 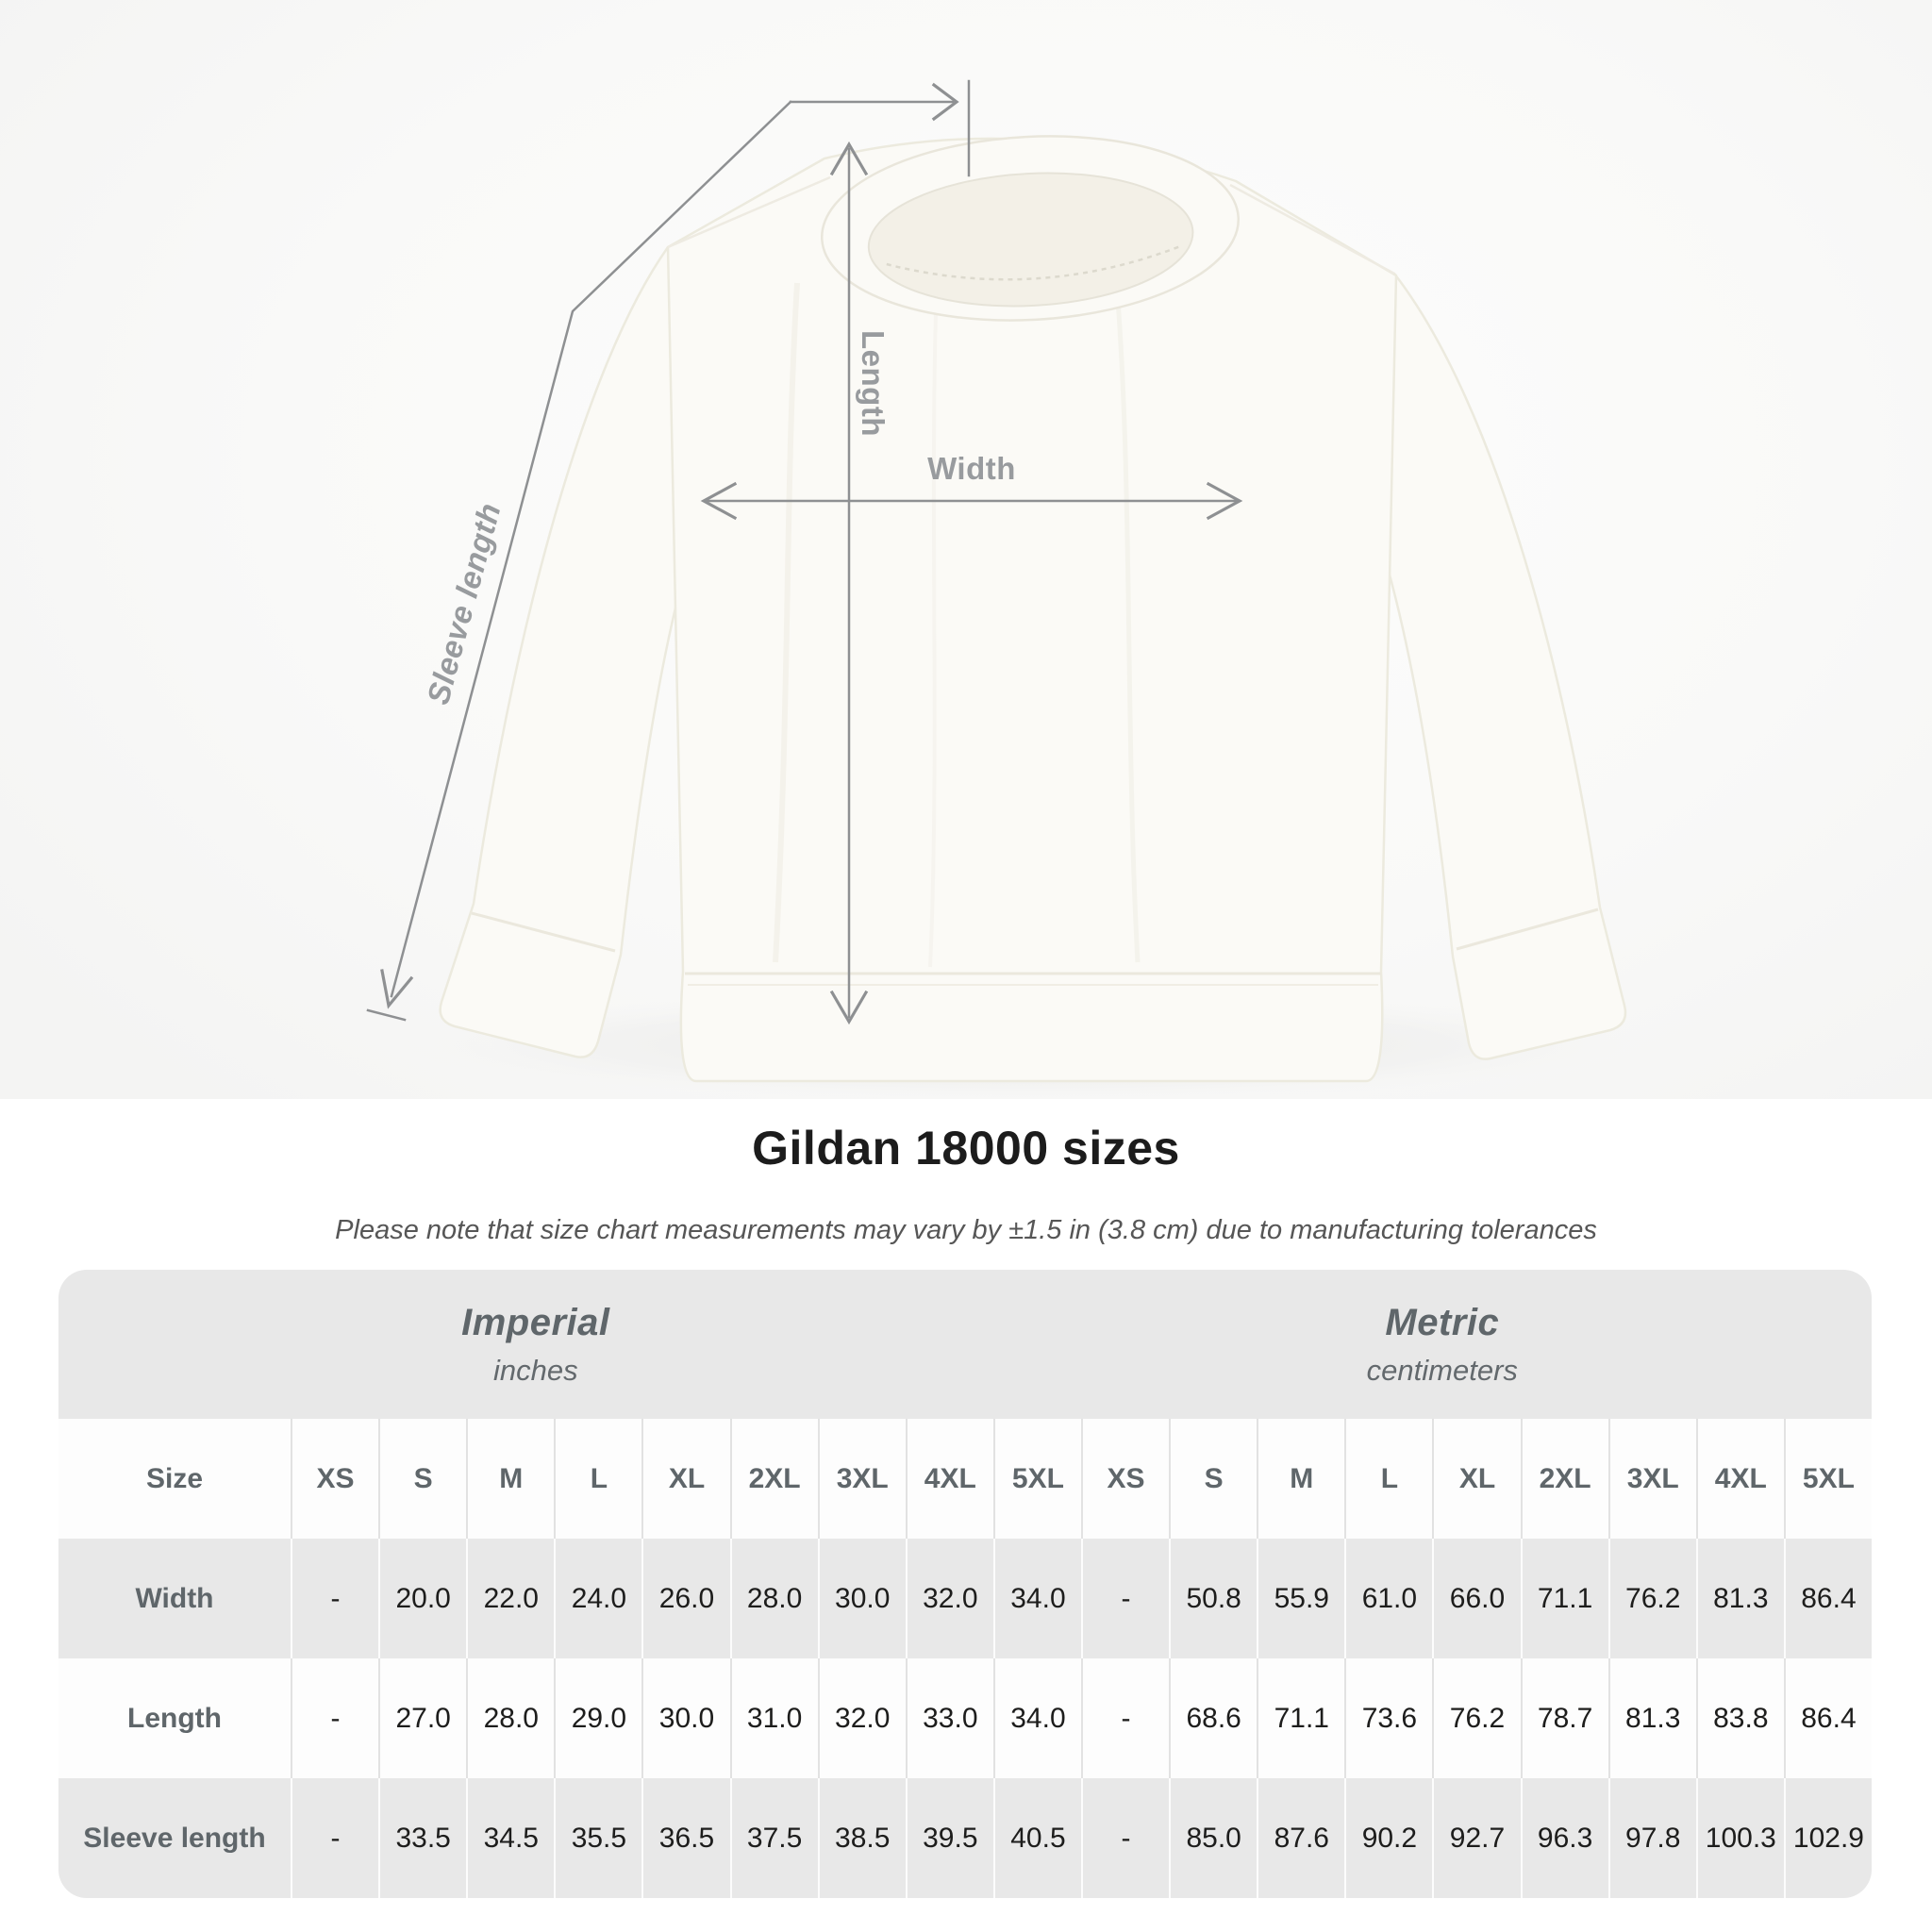 What do you see at coordinates (1388, 1598) in the screenshot?
I see `value-metric-3: 61.0` at bounding box center [1388, 1598].